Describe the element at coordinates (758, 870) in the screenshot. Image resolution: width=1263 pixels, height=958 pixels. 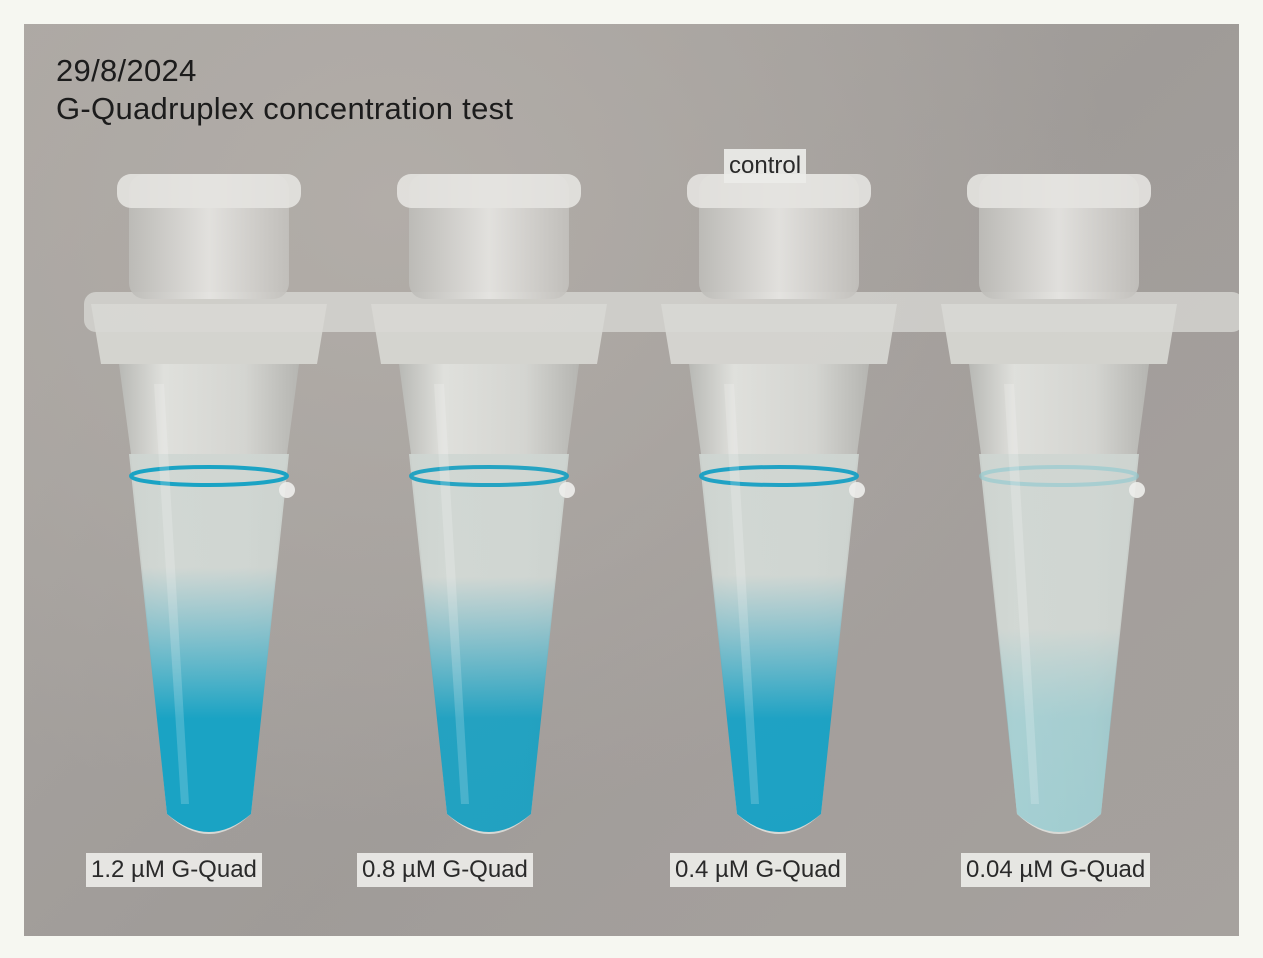
I see `tube-label-3: 0.4 µM G-Quad` at that location.